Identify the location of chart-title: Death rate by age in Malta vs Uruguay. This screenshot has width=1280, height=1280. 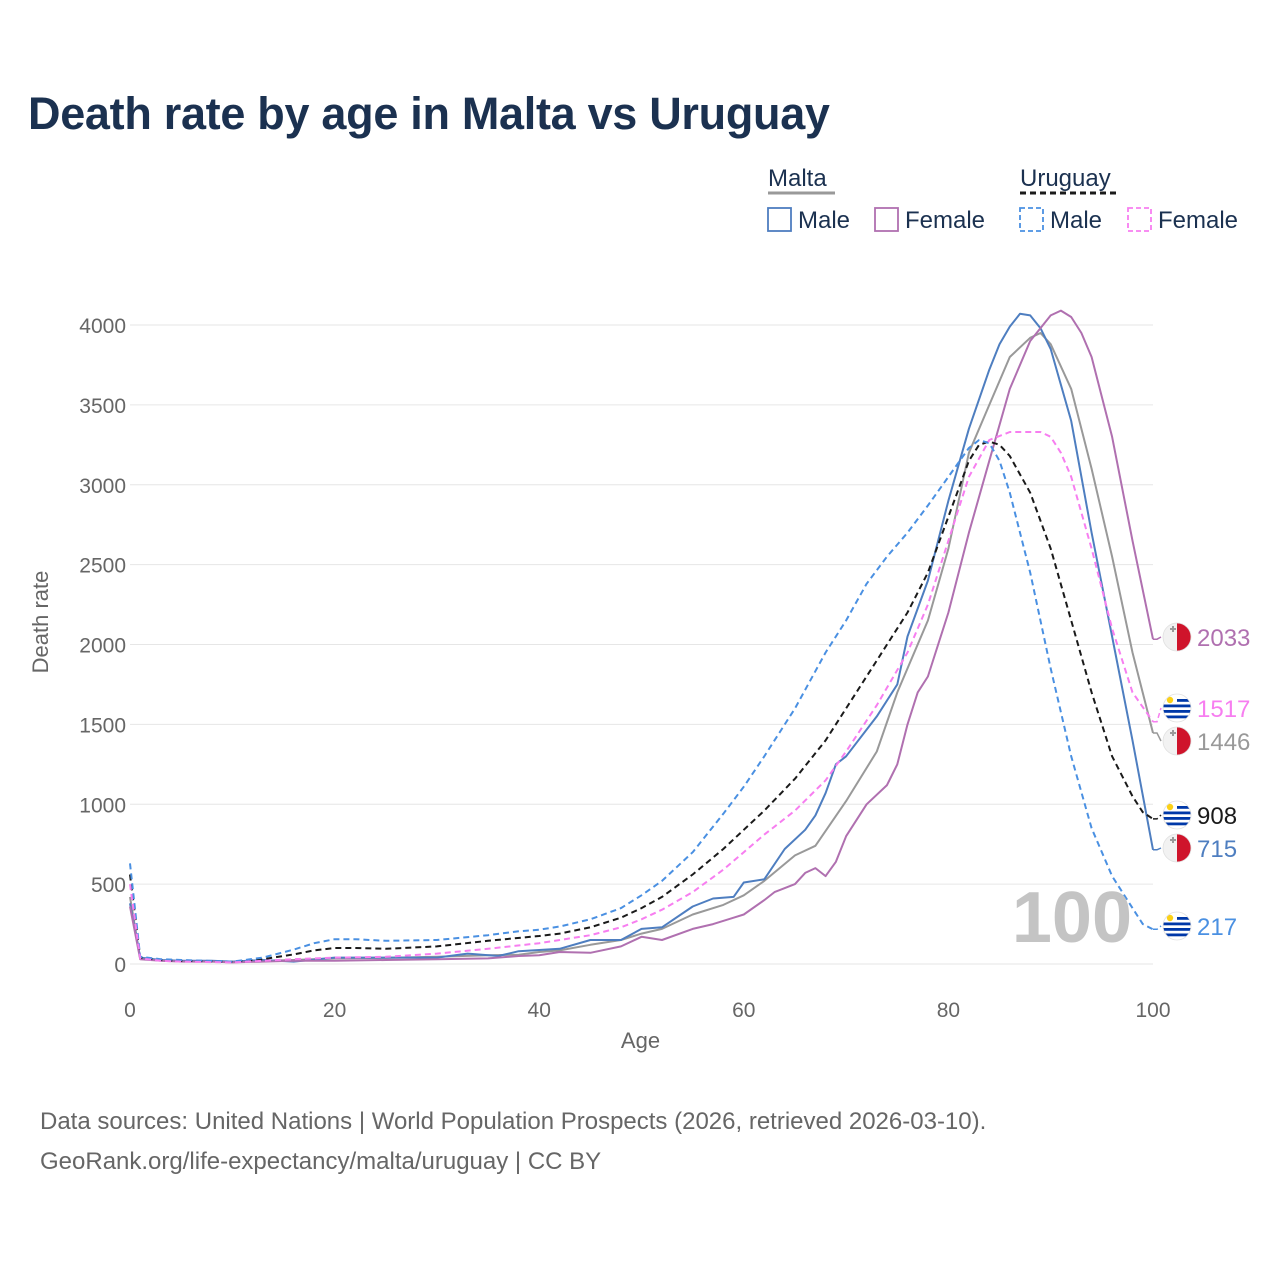
(429, 113).